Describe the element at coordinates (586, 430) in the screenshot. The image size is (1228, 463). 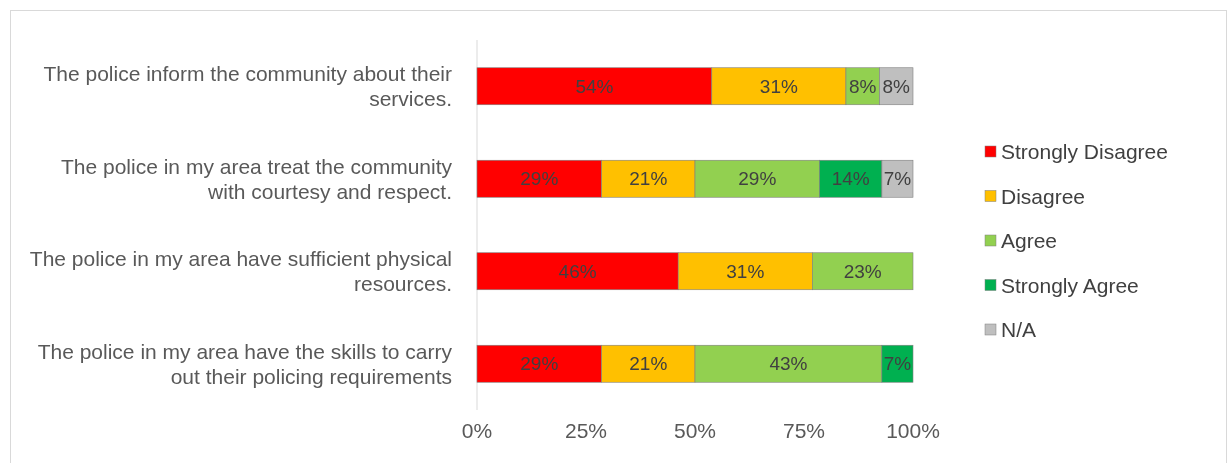
I see `x-tick-label: 25%` at that location.